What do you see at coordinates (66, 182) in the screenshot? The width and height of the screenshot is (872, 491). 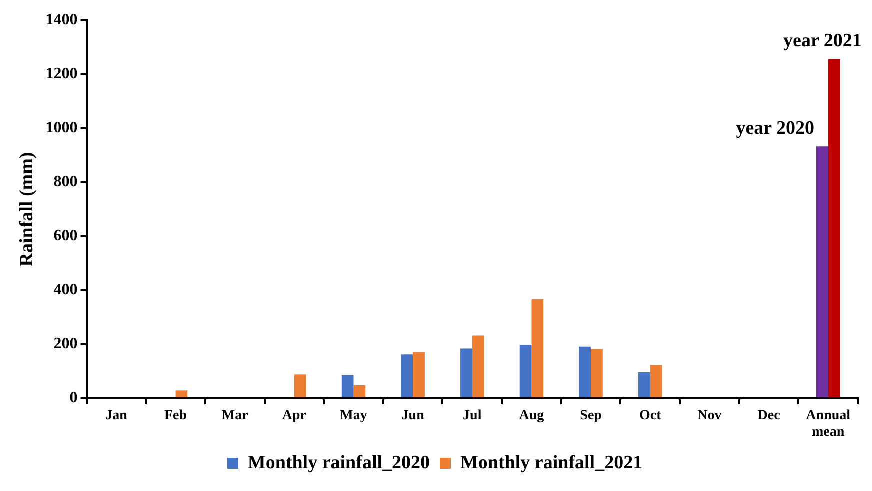 I see `y-tick-label: 800` at bounding box center [66, 182].